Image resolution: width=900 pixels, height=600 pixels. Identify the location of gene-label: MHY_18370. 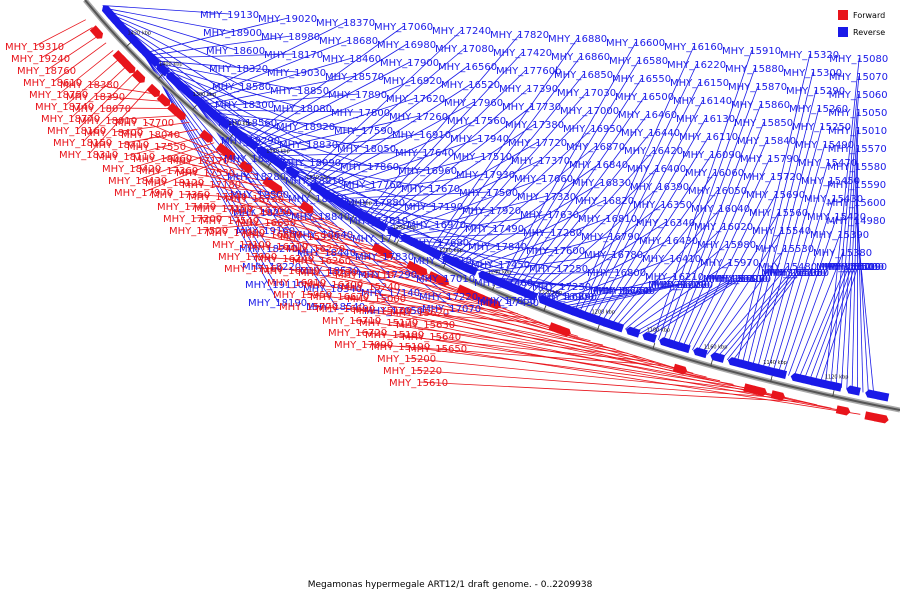
(345, 23).